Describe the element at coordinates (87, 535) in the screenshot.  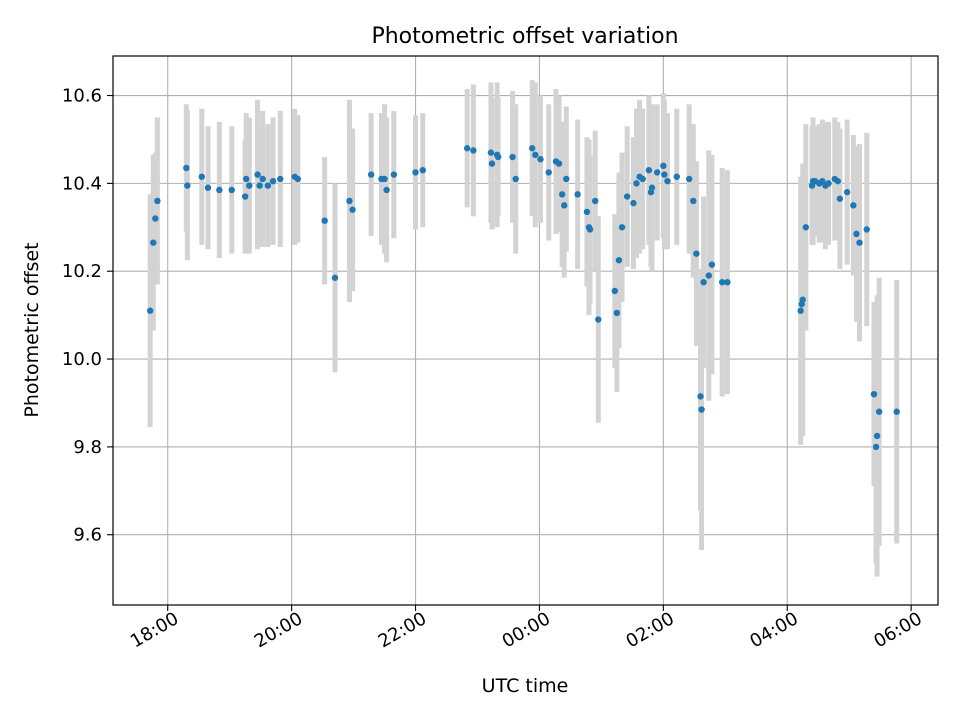
I see `y-tick-label: 9.6` at that location.